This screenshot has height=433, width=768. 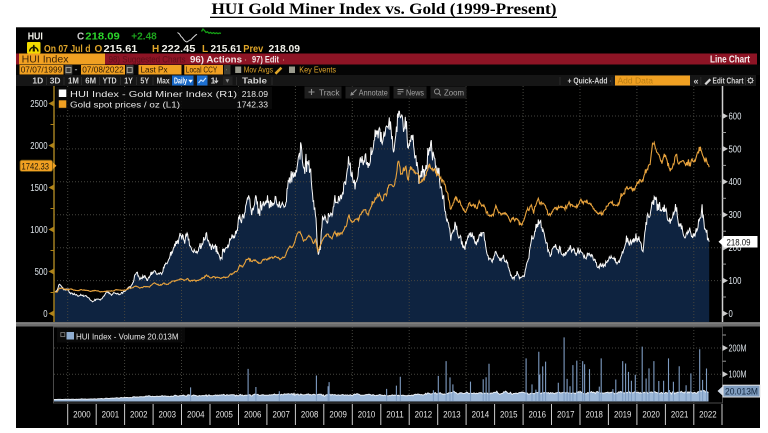 I want to click on svg-text: Annotate, so click(x=373, y=92).